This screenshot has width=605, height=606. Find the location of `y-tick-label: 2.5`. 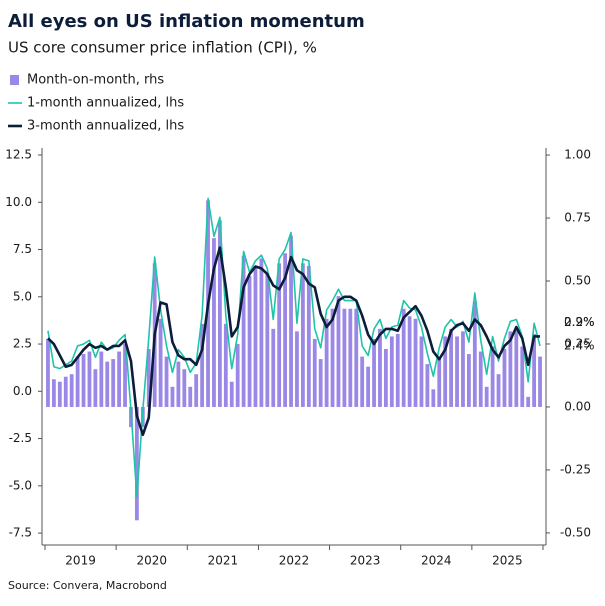

y-tick-label: 2.5 is located at coordinates (22, 344).